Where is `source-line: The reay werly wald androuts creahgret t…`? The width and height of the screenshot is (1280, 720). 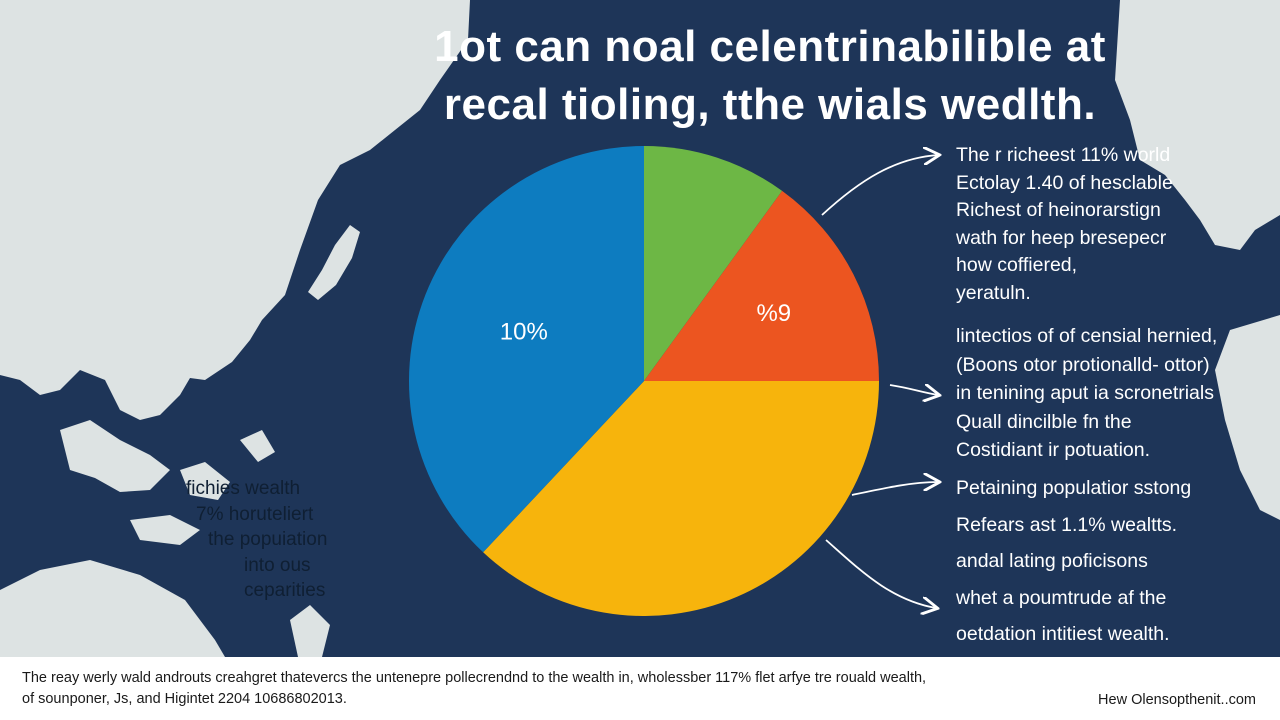 source-line: The reay werly wald androuts creahgret t… is located at coordinates (474, 678).